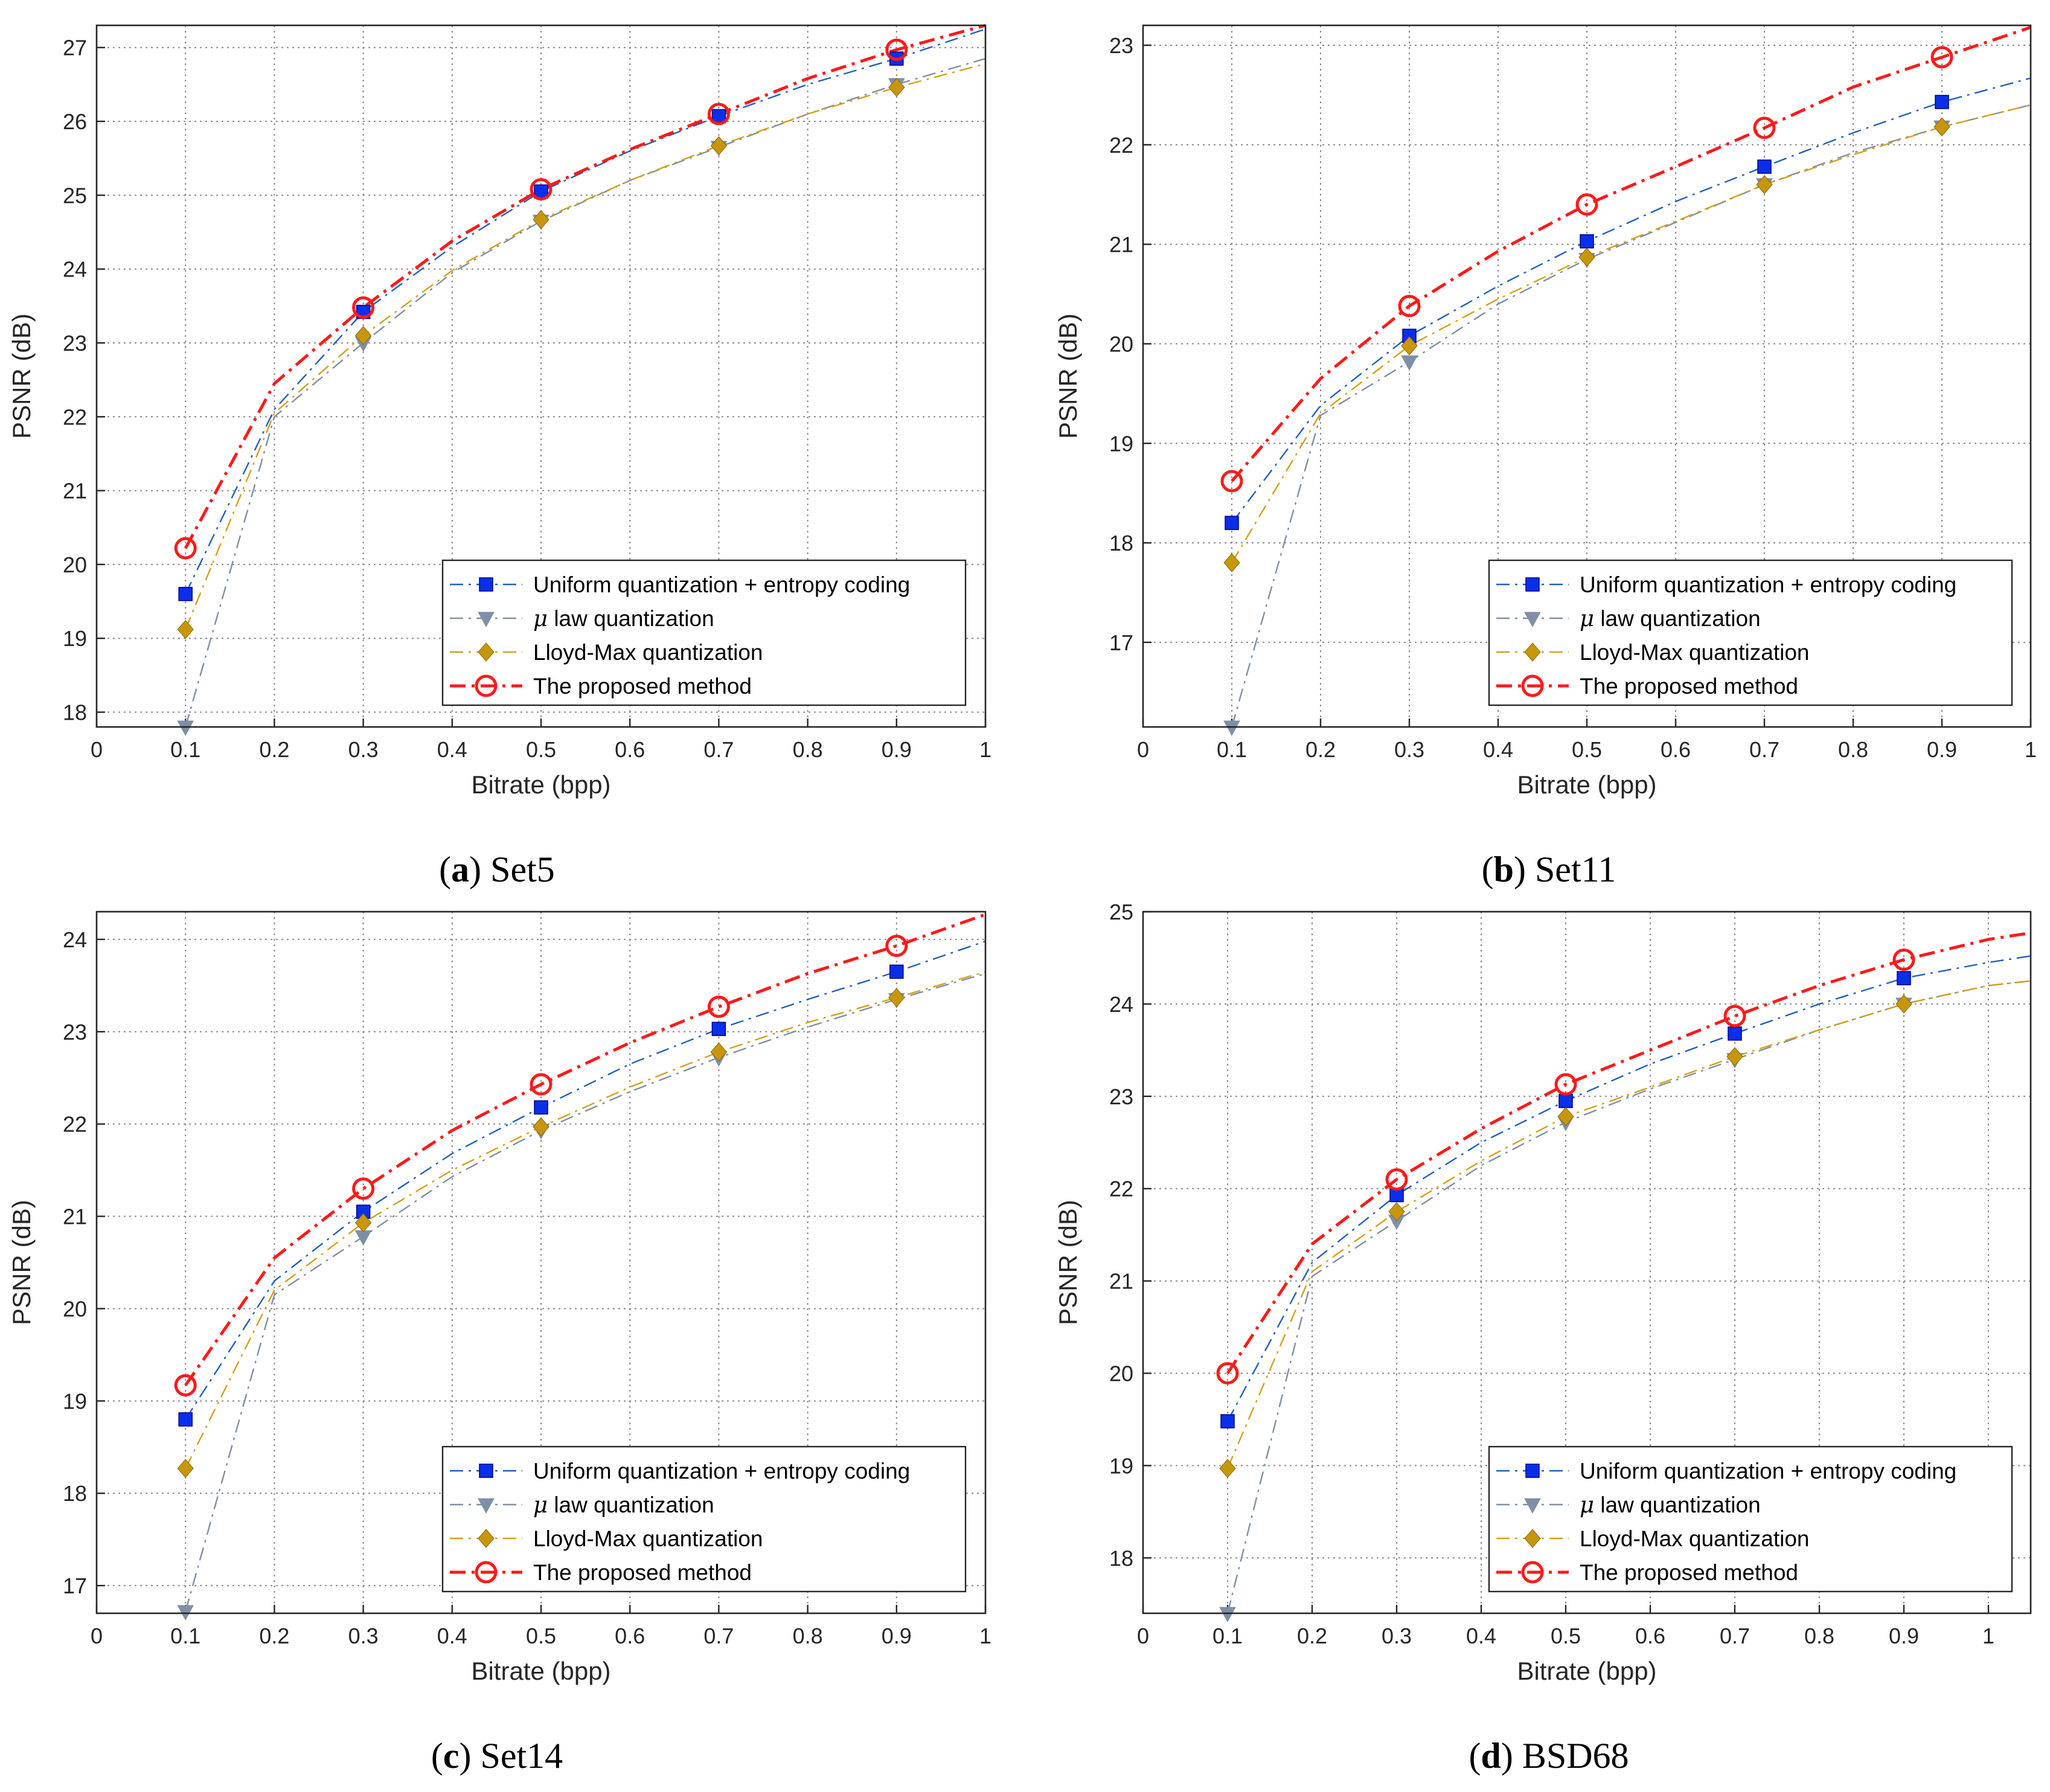 Image resolution: width=2050 pixels, height=1792 pixels. What do you see at coordinates (497, 869) in the screenshot?
I see `panel-caption: (a) Set5` at bounding box center [497, 869].